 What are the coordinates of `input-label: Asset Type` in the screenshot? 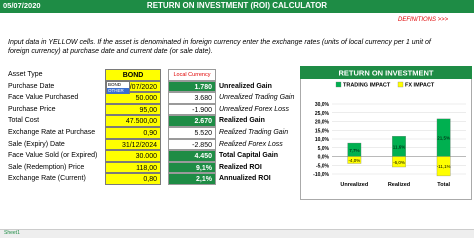 It's located at (25, 74).